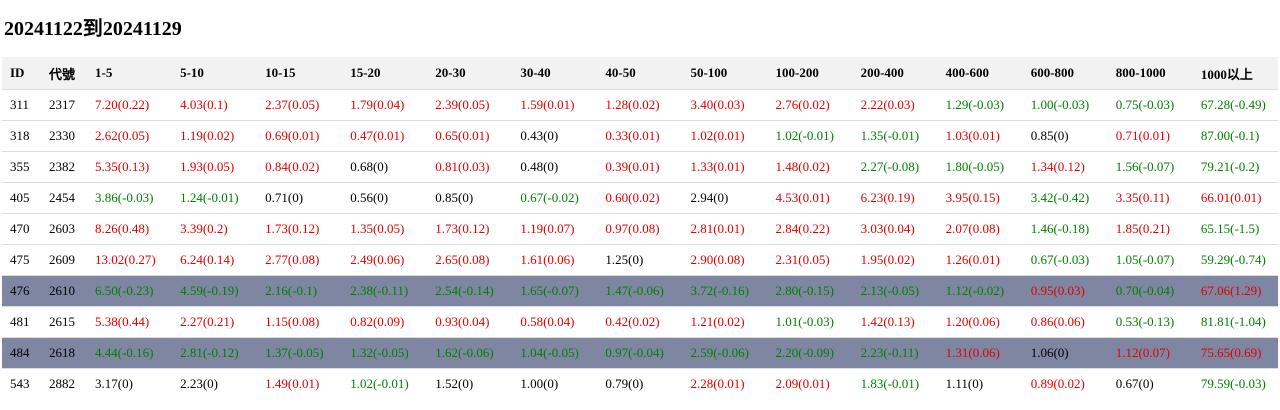 The height and width of the screenshot is (410, 1280). What do you see at coordinates (300, 291) in the screenshot?
I see `value-cell: 2.16(-0.1)` at bounding box center [300, 291].